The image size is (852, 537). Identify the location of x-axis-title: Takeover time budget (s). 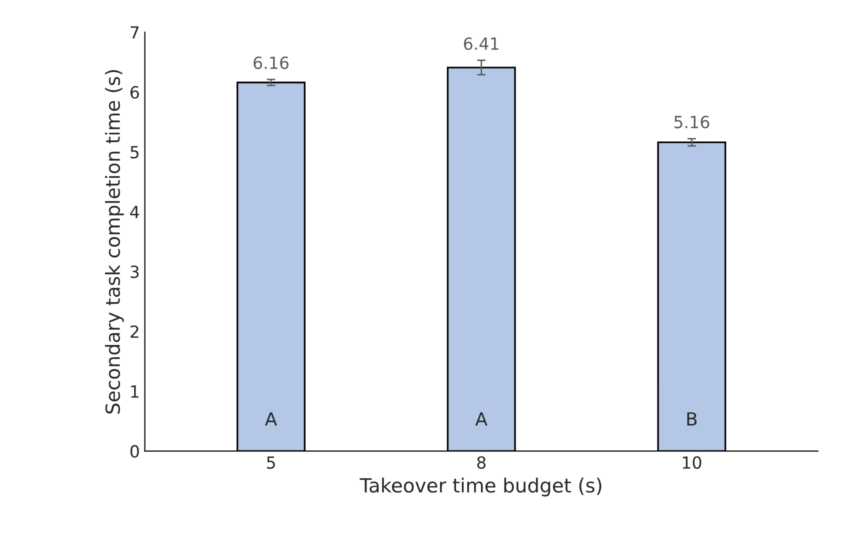
(481, 487).